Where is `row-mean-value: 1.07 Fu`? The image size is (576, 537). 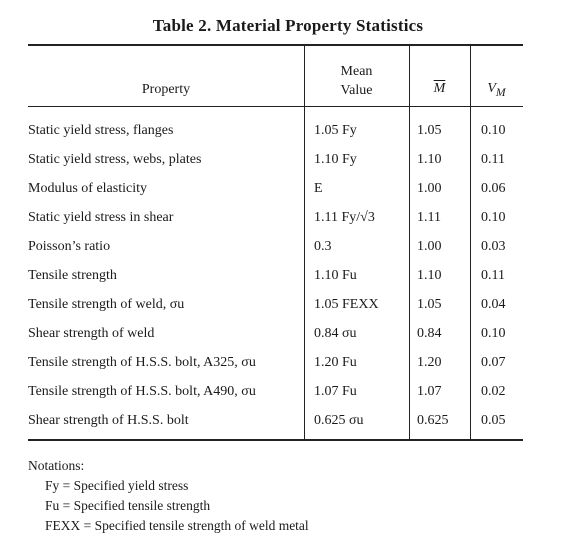 row-mean-value: 1.07 Fu is located at coordinates (335, 391).